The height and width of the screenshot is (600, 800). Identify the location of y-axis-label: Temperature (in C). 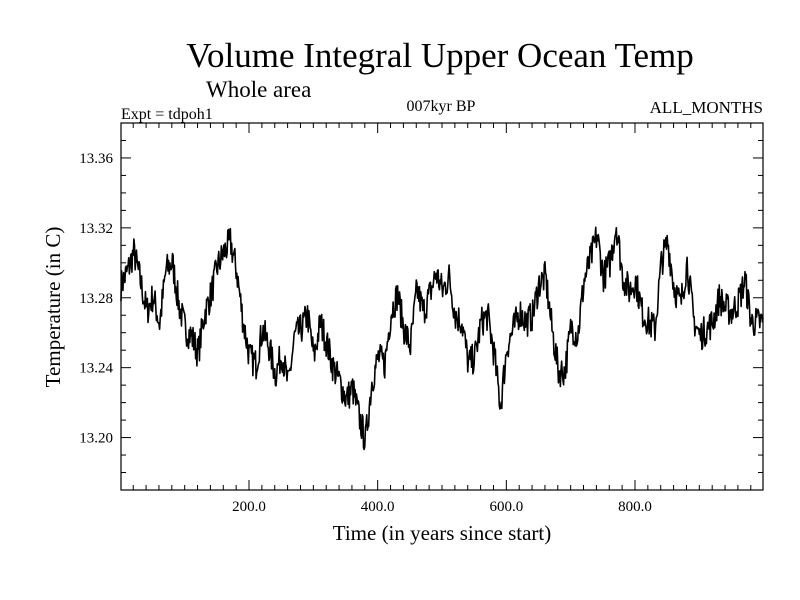
(53, 307).